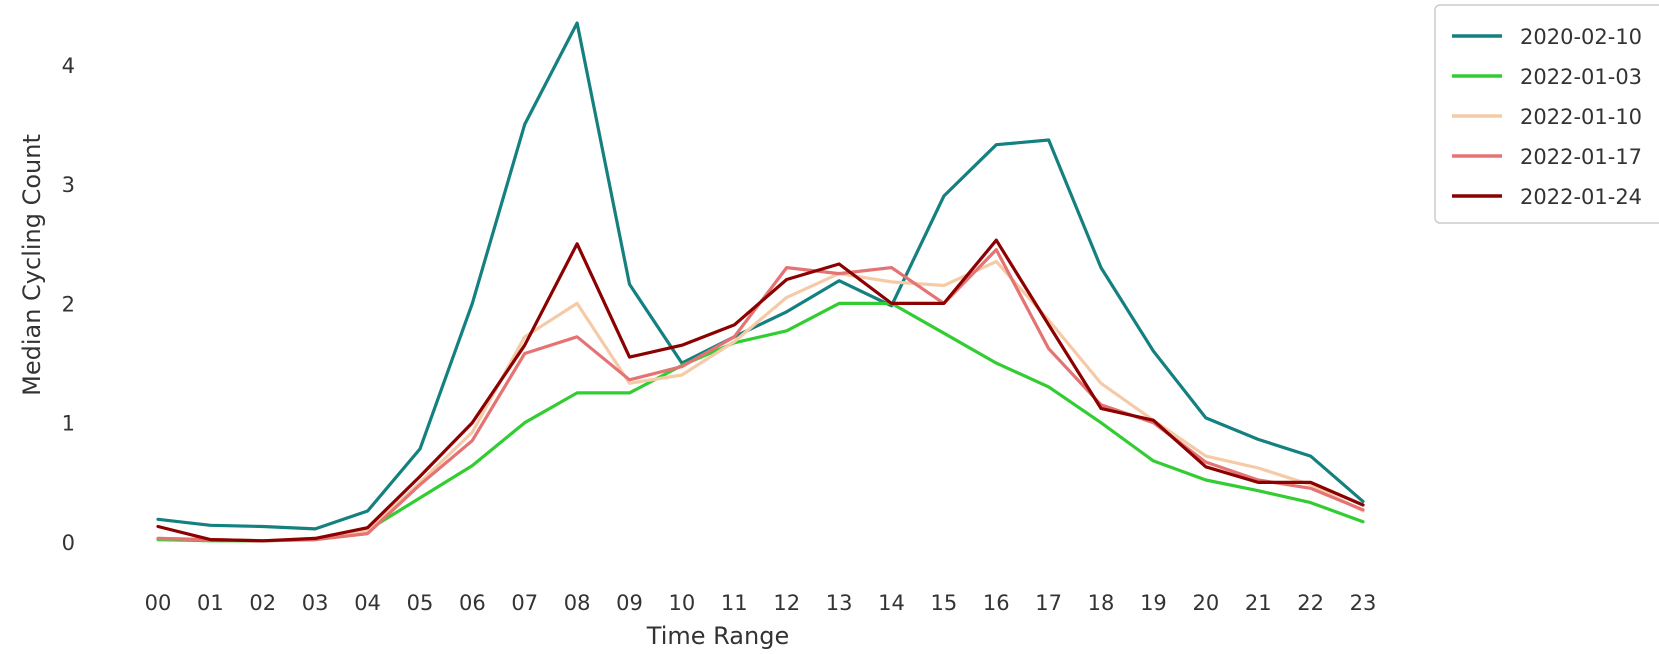 The height and width of the screenshot is (654, 1659). What do you see at coordinates (68, 424) in the screenshot?
I see `y-tick-label: 1` at bounding box center [68, 424].